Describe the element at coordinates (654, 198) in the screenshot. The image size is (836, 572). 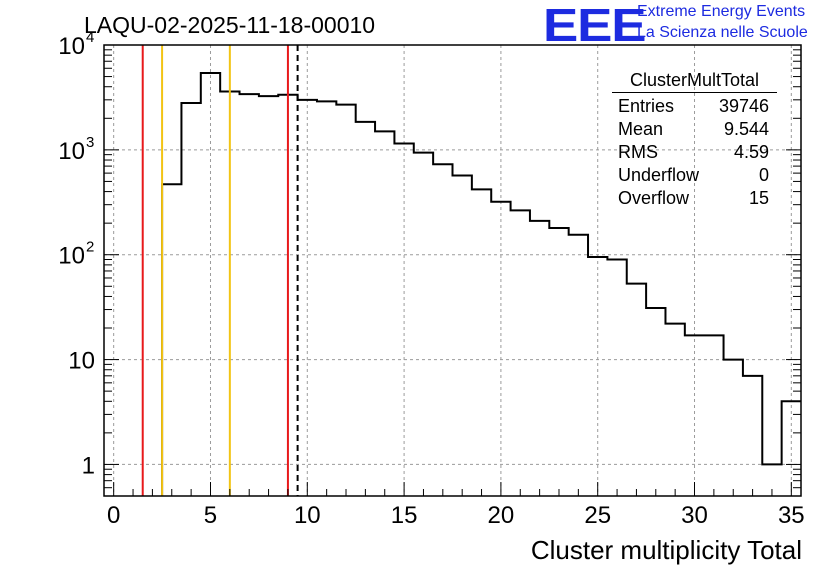
I see `stats-label: Overflow` at that location.